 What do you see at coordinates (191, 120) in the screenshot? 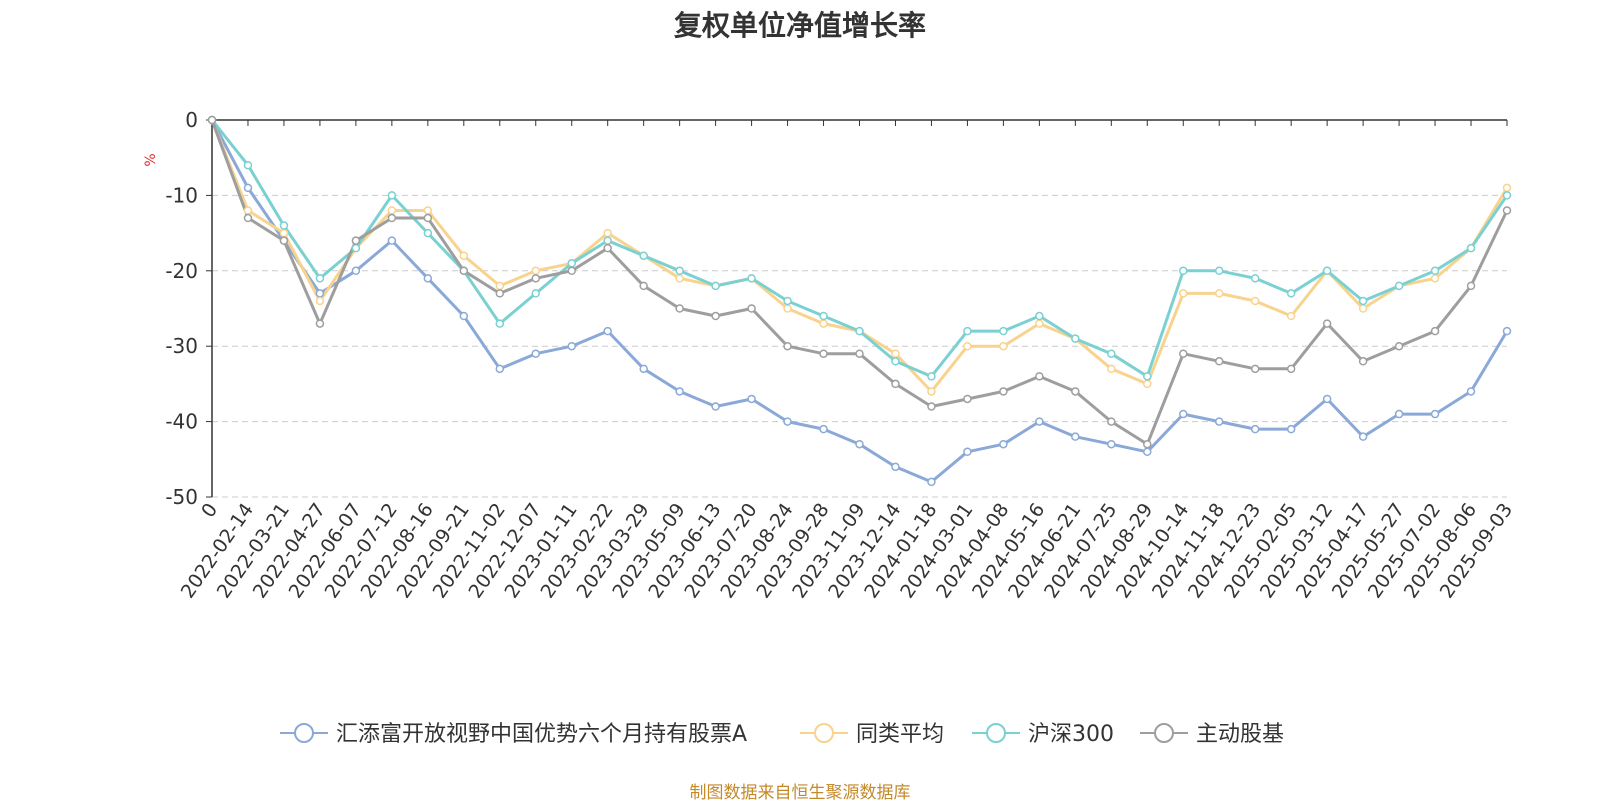
I see `y-tick-label: 0` at bounding box center [191, 120].